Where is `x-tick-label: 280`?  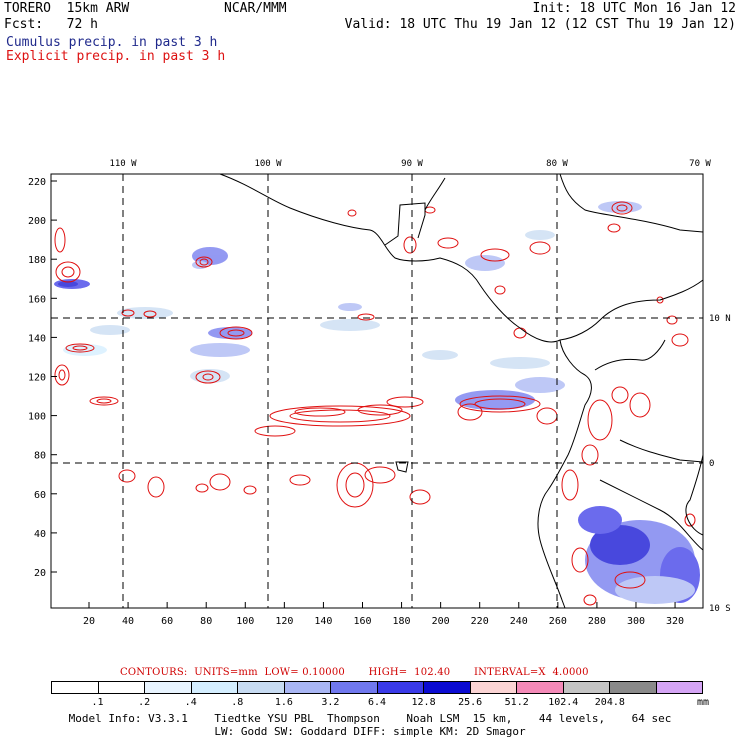
x-tick-label: 280 is located at coordinates (597, 621).